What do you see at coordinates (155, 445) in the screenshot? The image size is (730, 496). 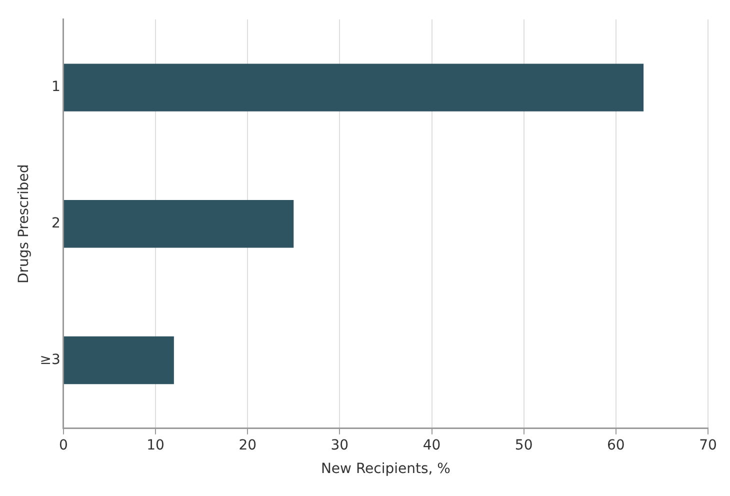 I see `x-tick-label: 10` at bounding box center [155, 445].